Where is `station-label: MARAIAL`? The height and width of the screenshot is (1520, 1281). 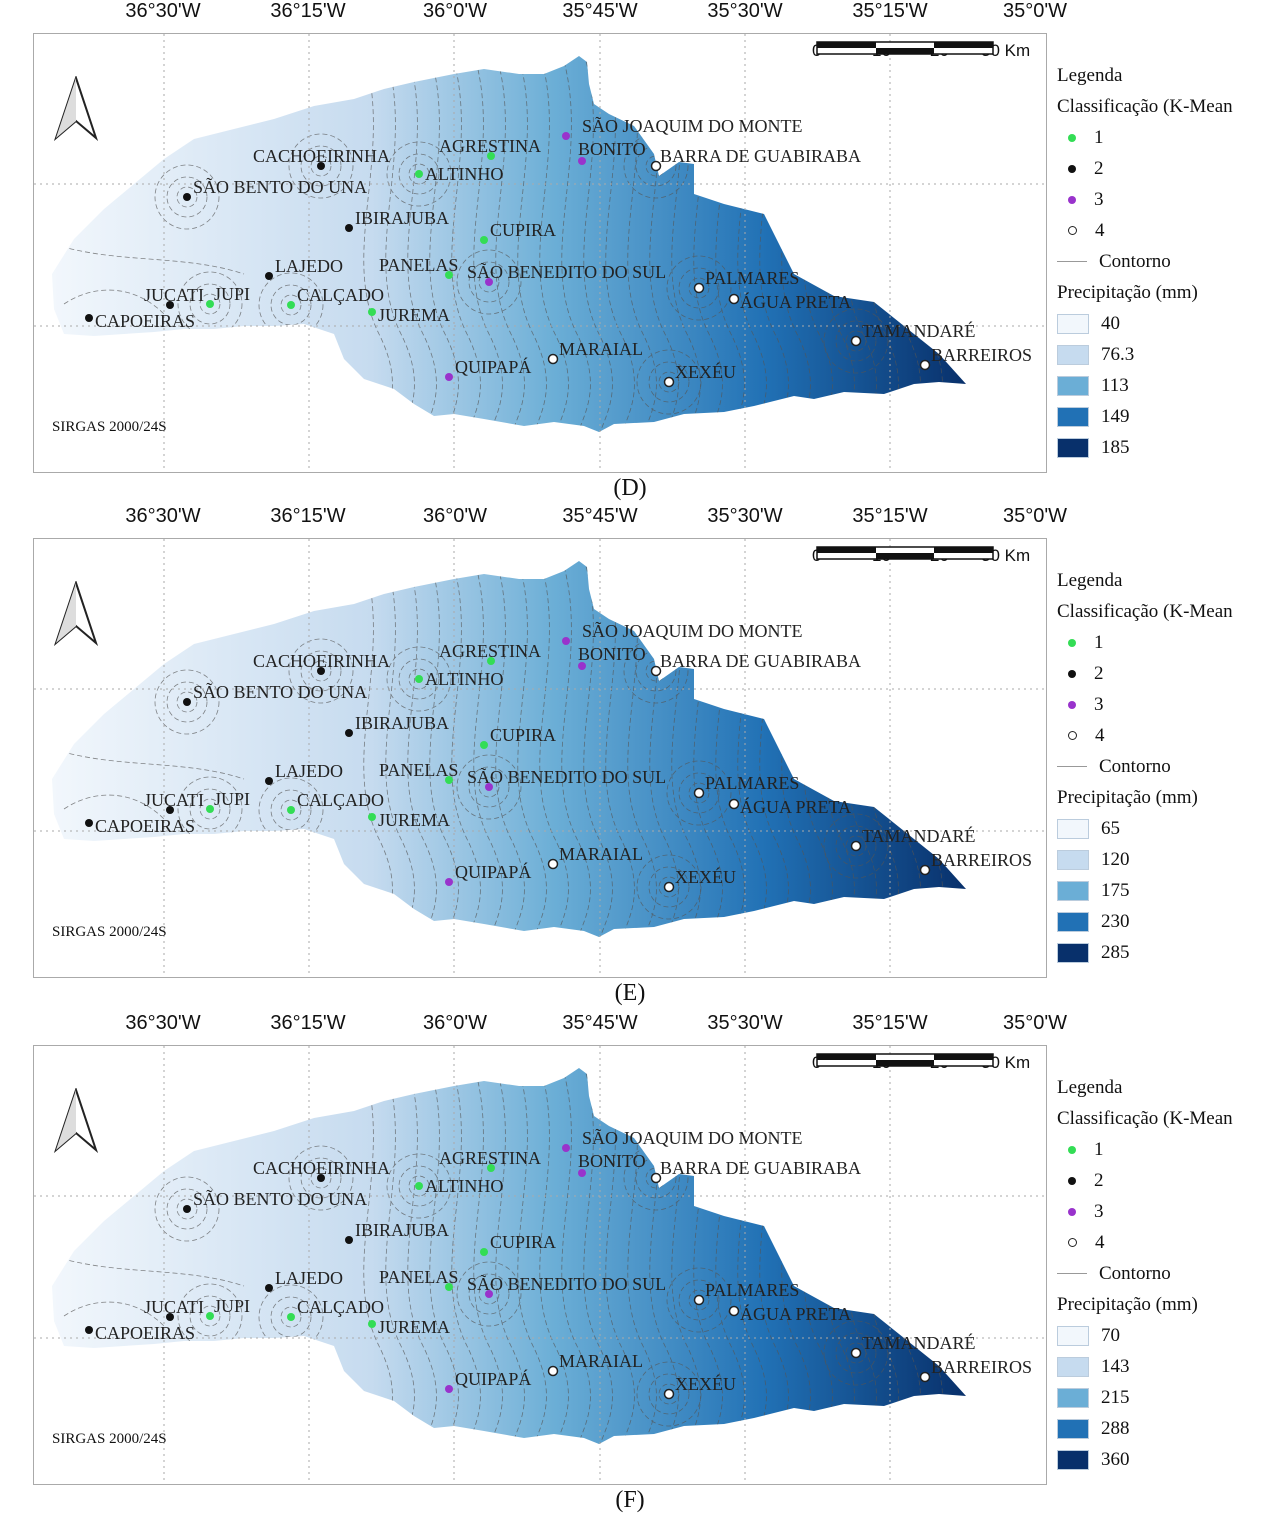 station-label: MARAIAL is located at coordinates (601, 854).